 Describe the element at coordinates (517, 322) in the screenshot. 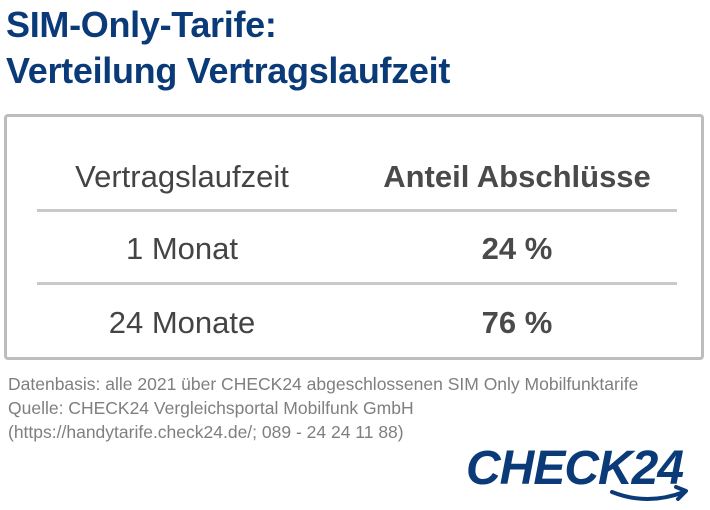

I see `table-cell-share-2: 76 %` at that location.